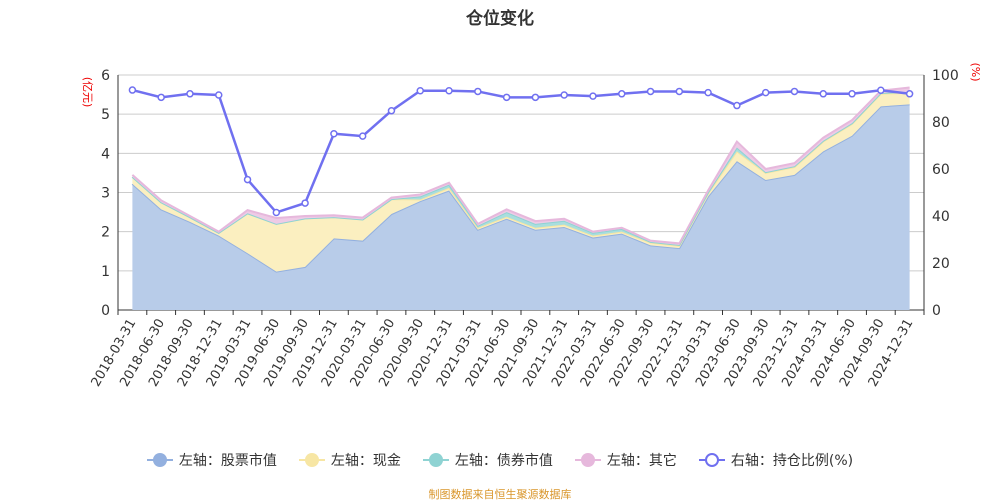 The image size is (1000, 502). What do you see at coordinates (500, 494) in the screenshot?
I see `footer-source: 制图数据来自恒生聚源数据库` at bounding box center [500, 494].